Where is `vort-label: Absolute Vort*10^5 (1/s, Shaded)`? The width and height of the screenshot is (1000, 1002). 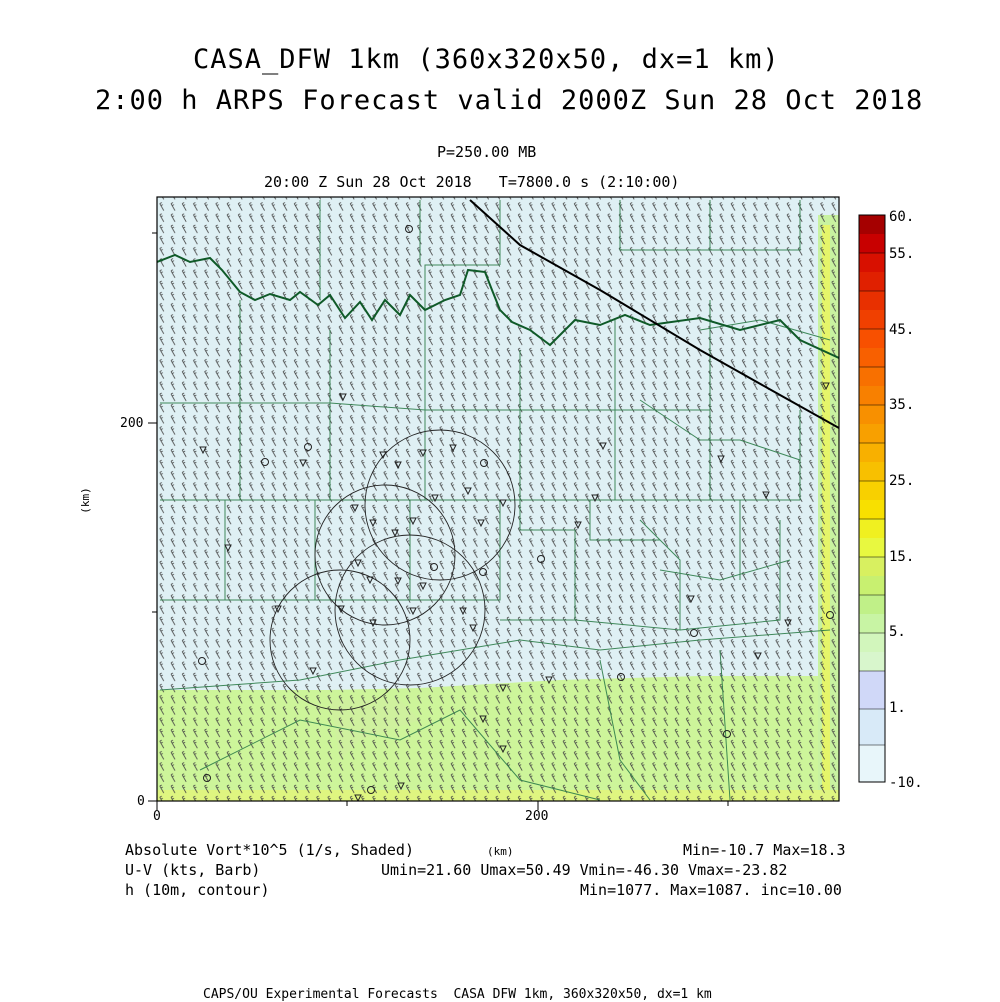
vort-label: Absolute Vort*10^5 (1/s, Shaded) is located at coordinates (269, 850).